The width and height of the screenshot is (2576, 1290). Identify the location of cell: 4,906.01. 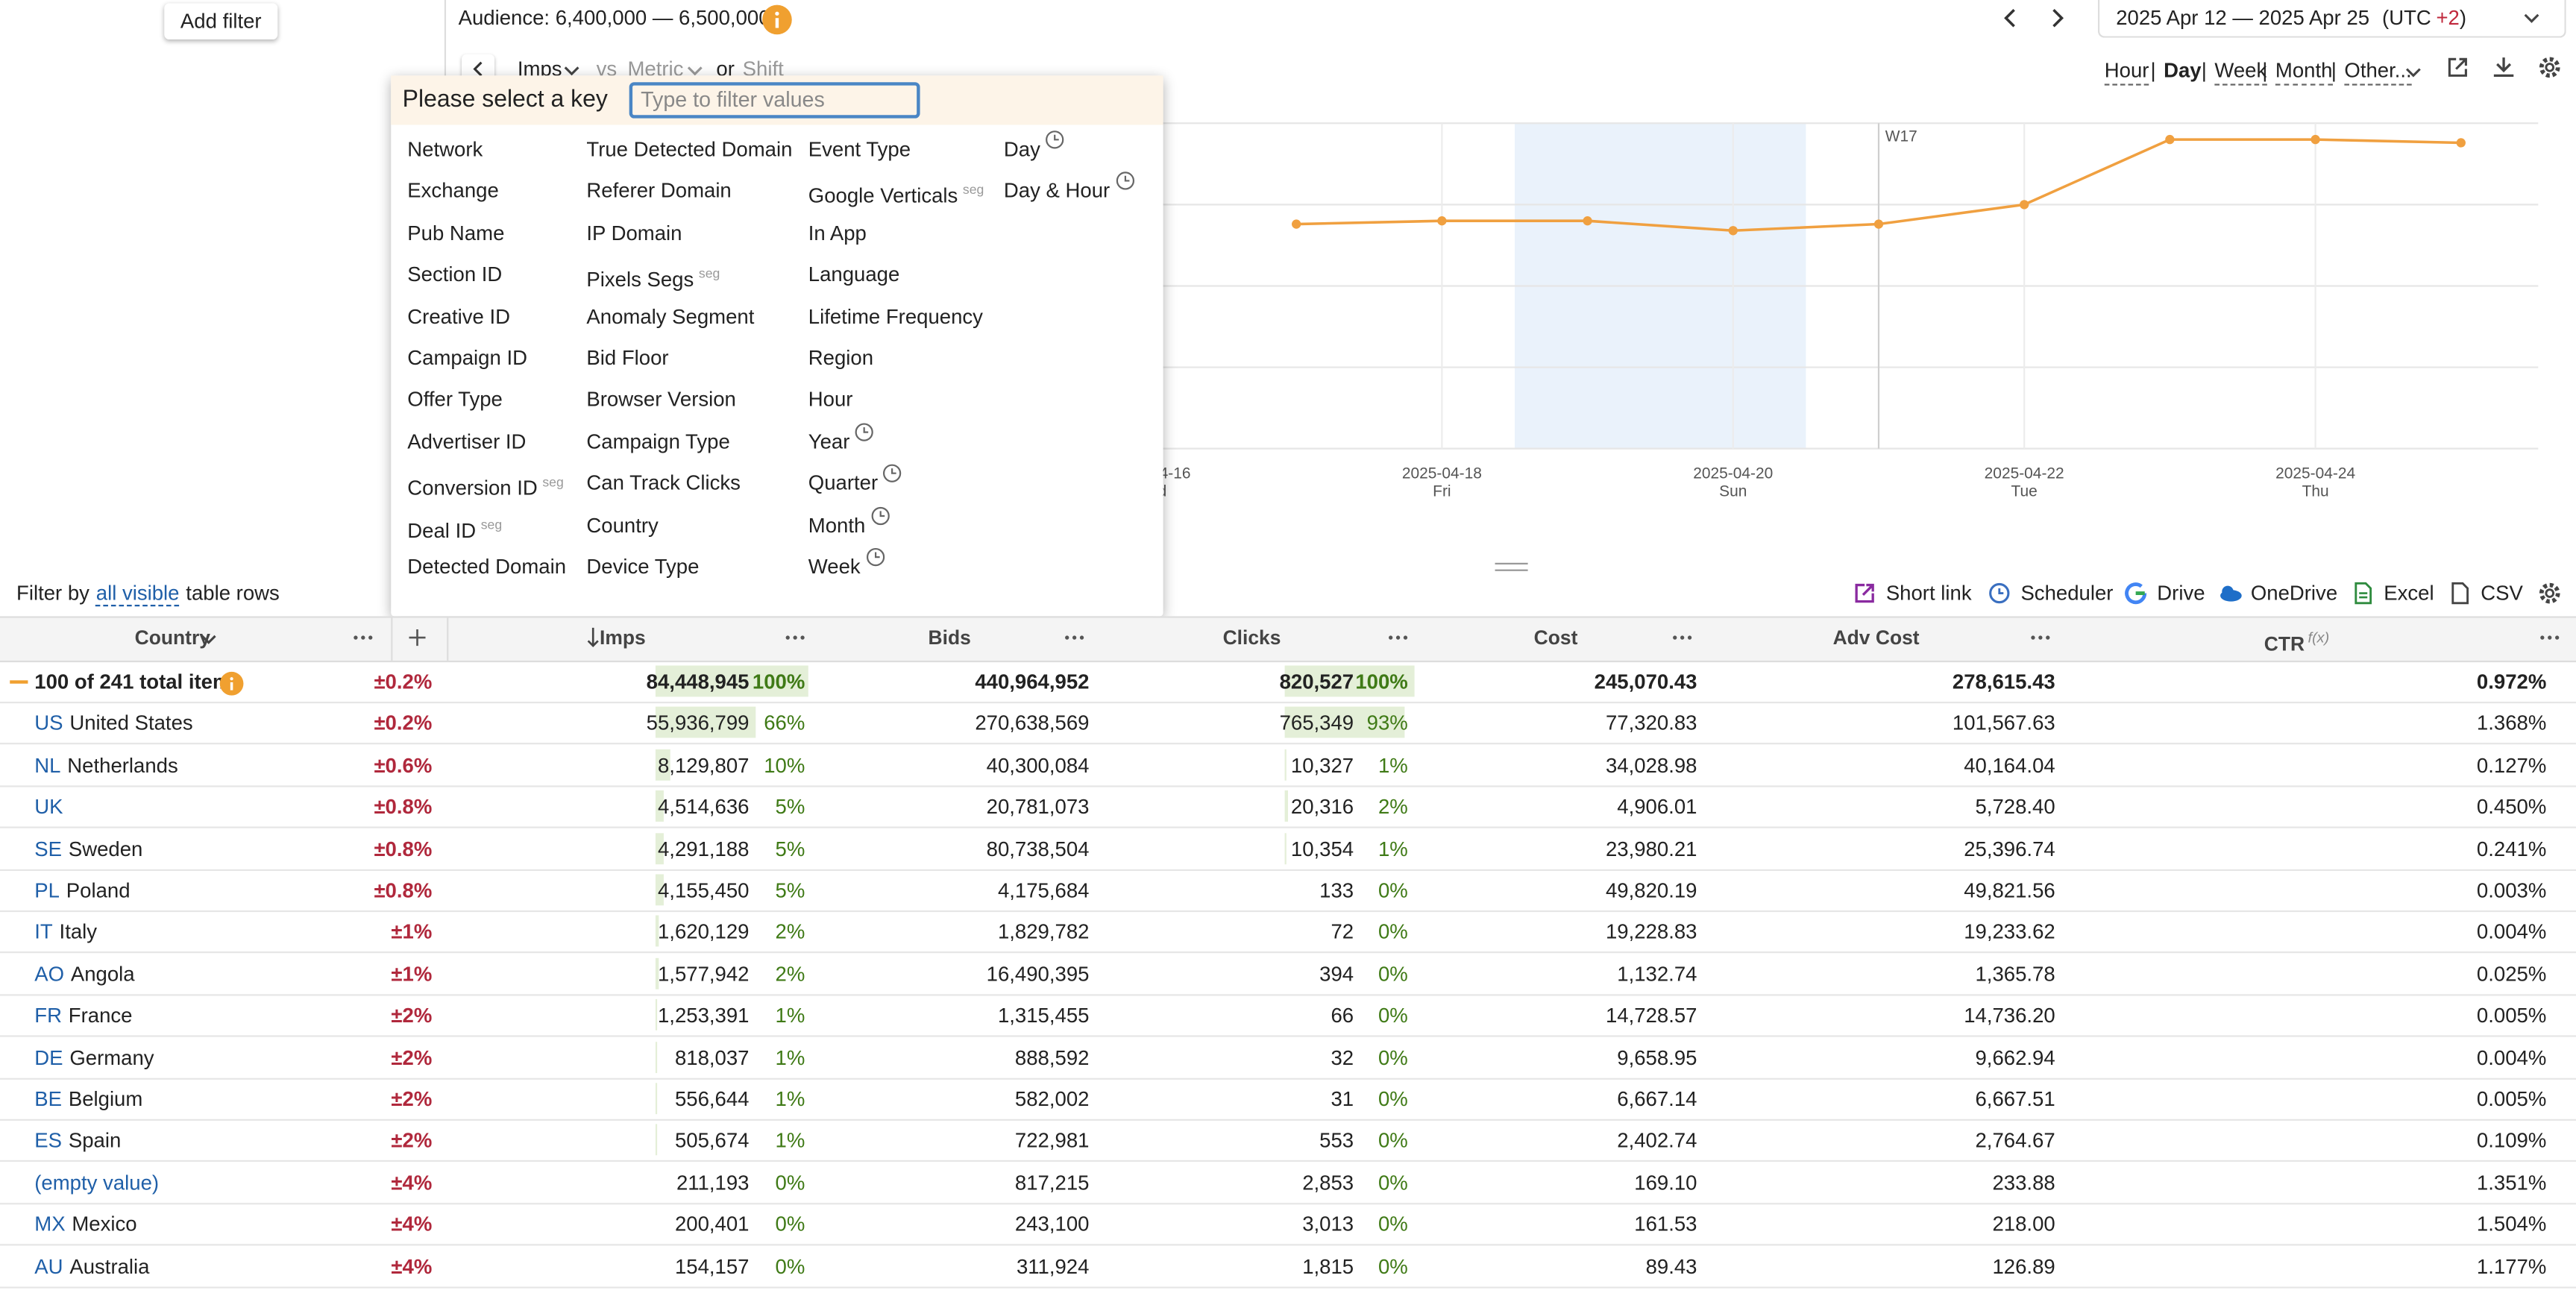
(1657, 807).